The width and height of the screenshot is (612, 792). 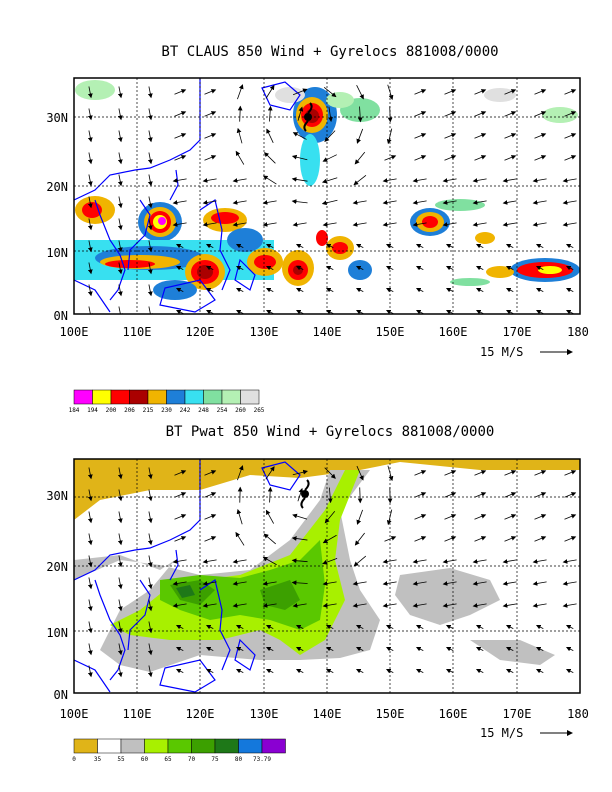 I want to click on legend-label: 206, so click(x=129, y=410).